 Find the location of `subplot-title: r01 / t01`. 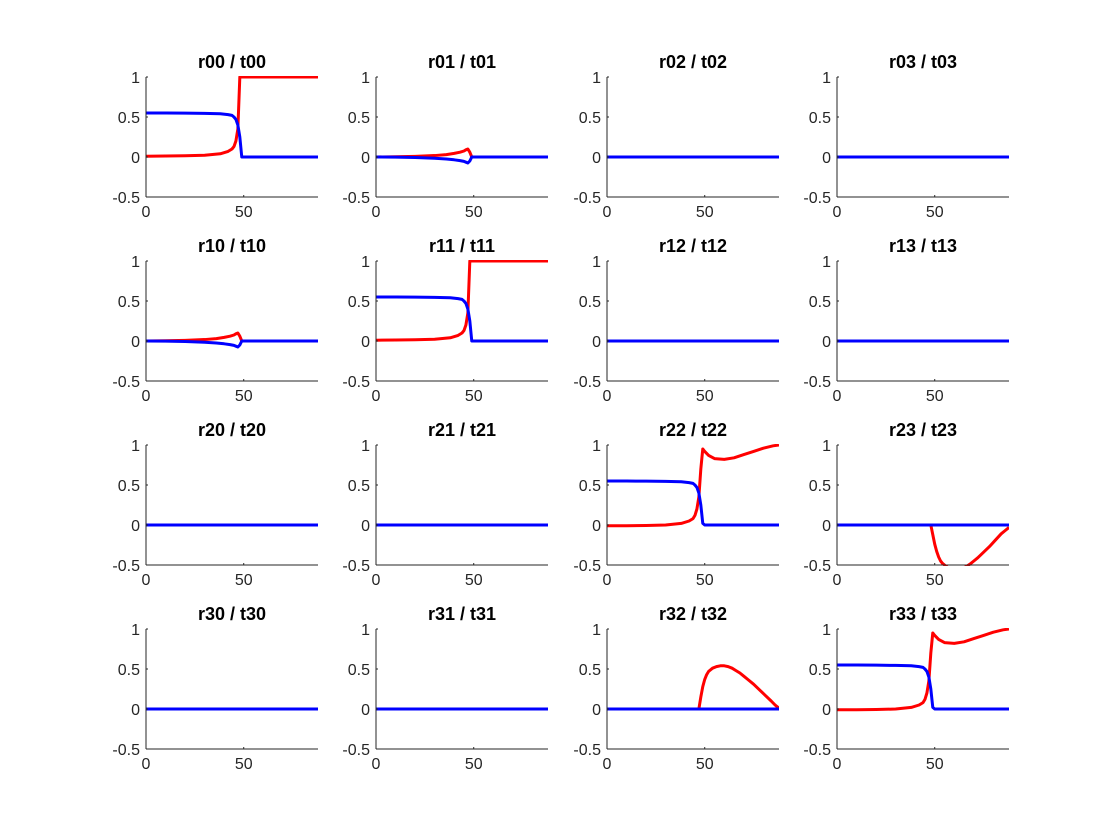

subplot-title: r01 / t01 is located at coordinates (462, 62).